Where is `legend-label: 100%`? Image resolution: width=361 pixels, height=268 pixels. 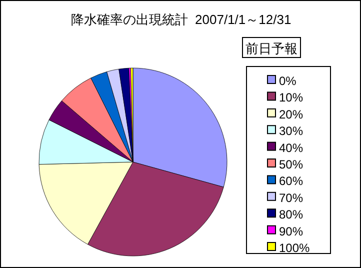 legend-label: 100% is located at coordinates (294, 248).